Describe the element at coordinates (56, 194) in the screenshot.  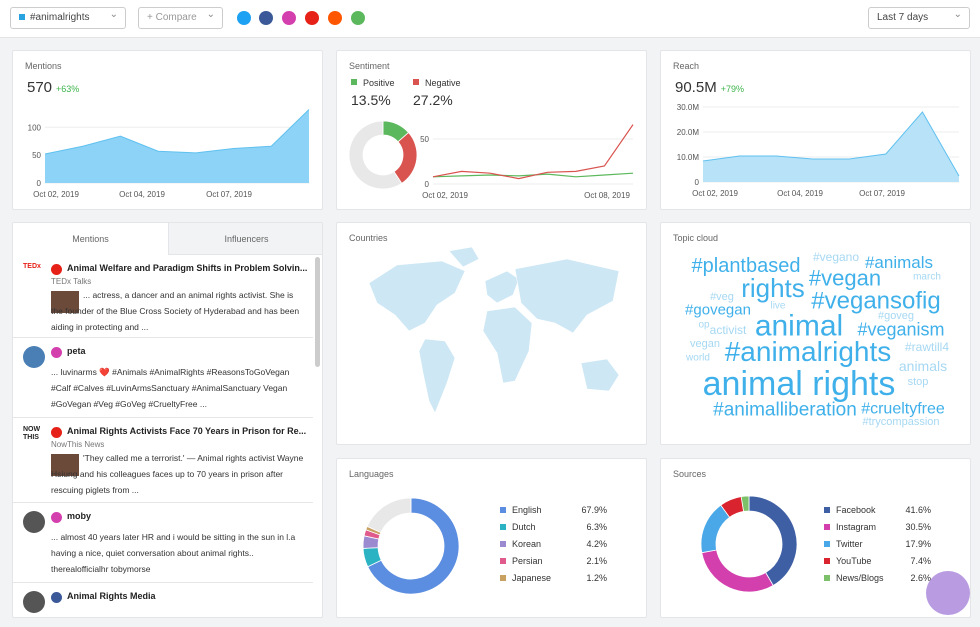
I see `x-tick-label: Oct 02, 2019` at that location.